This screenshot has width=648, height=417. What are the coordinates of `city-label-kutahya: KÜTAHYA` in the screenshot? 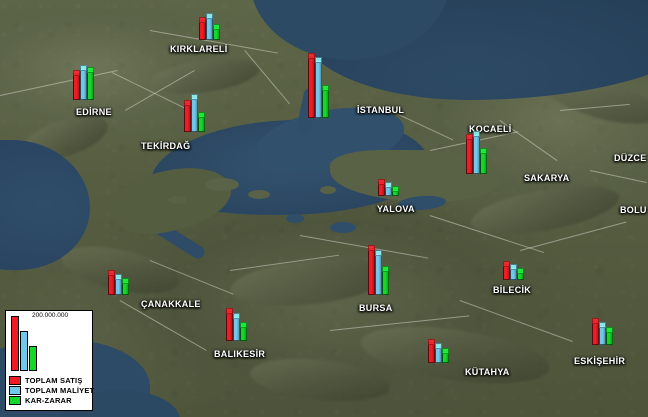 It's located at (487, 372).